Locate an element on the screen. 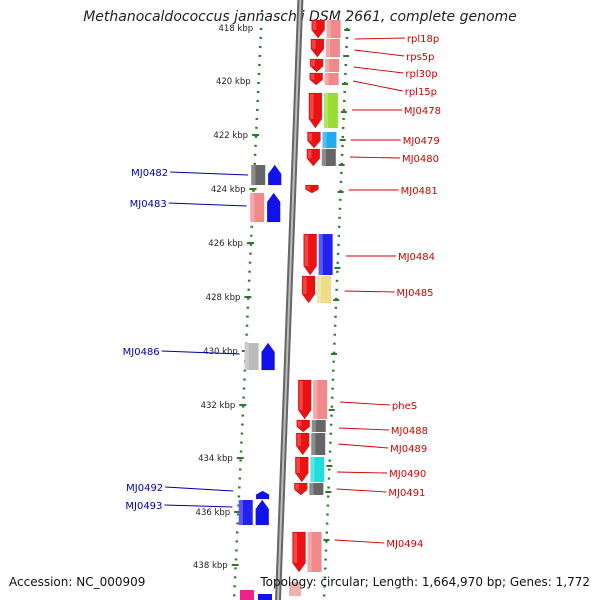  kbp-tick-label: 422 kbp is located at coordinates (230, 136).